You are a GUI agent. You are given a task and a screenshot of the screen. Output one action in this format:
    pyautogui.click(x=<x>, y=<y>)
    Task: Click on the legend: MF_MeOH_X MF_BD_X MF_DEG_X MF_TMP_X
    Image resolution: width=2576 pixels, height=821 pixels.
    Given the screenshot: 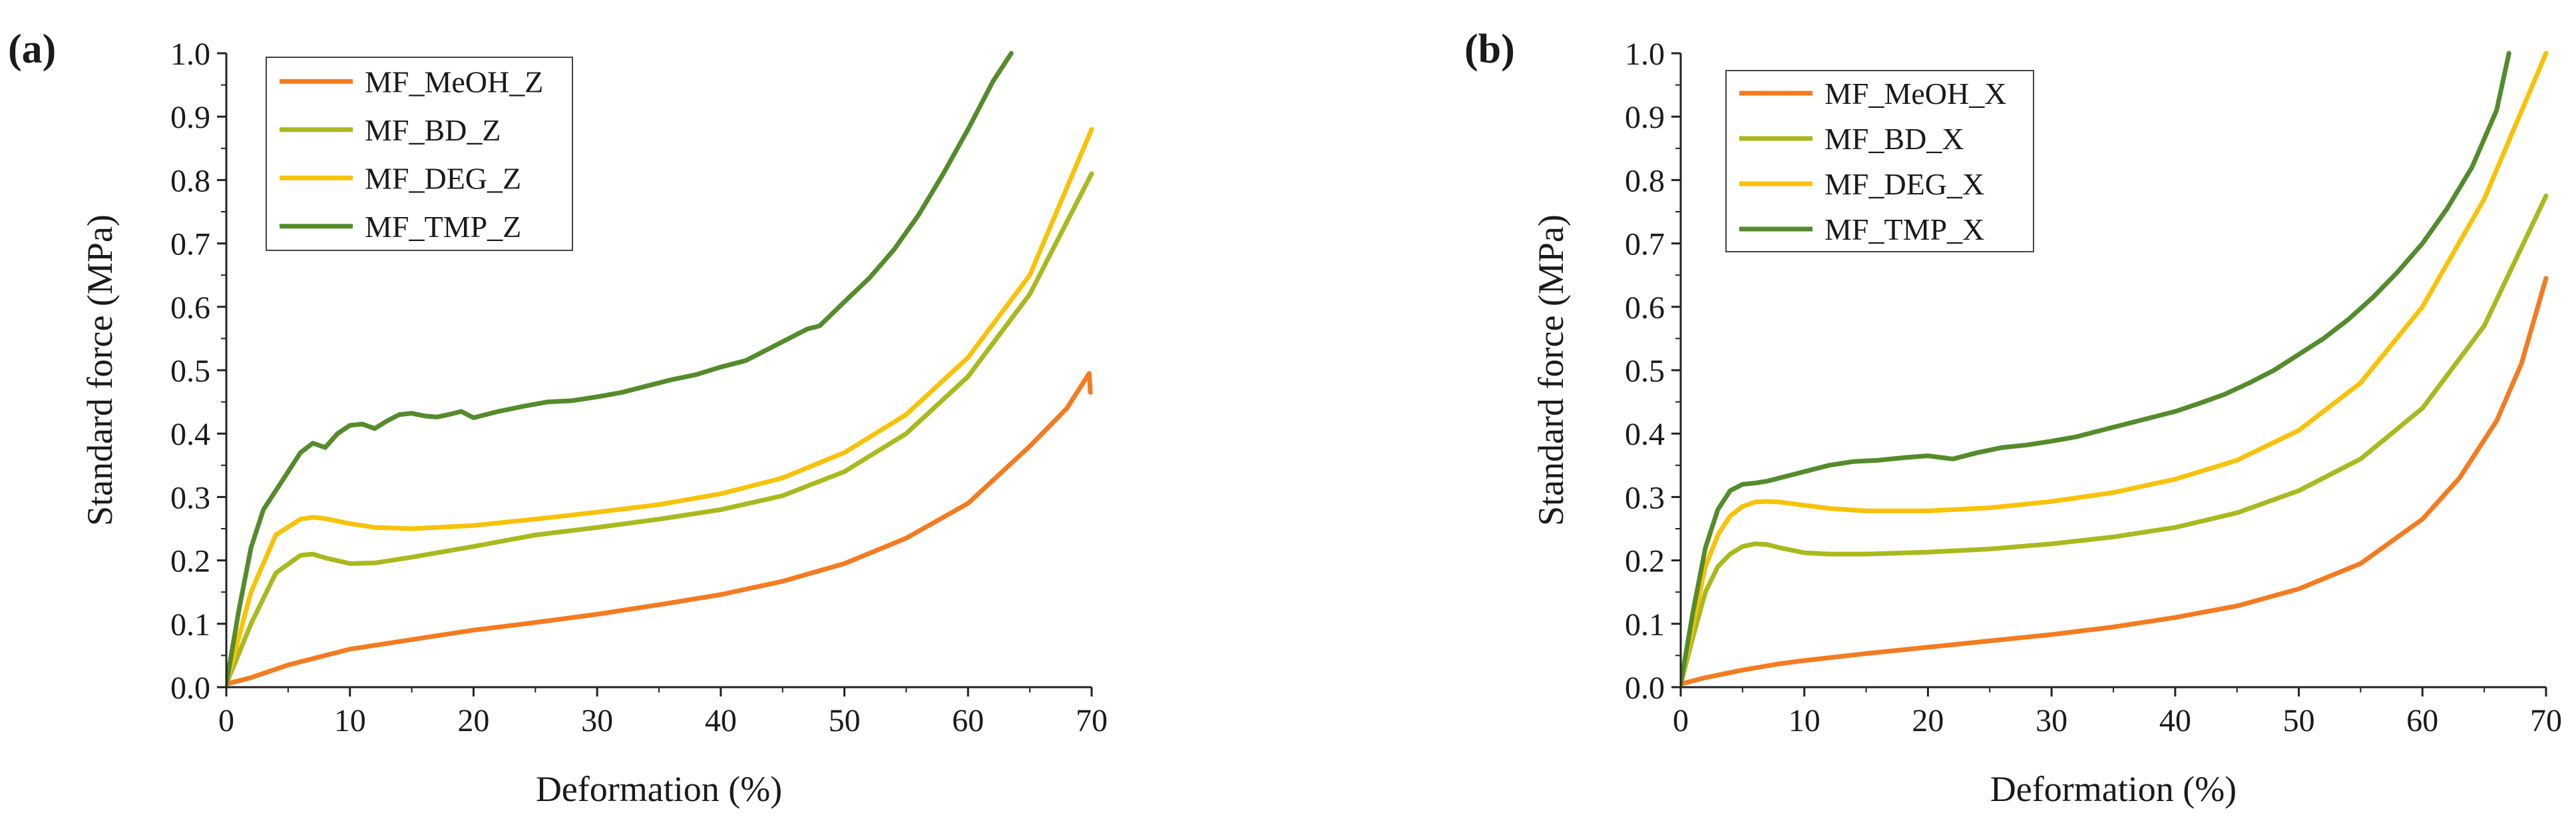 What is the action you would take?
    pyautogui.click(x=1879, y=161)
    